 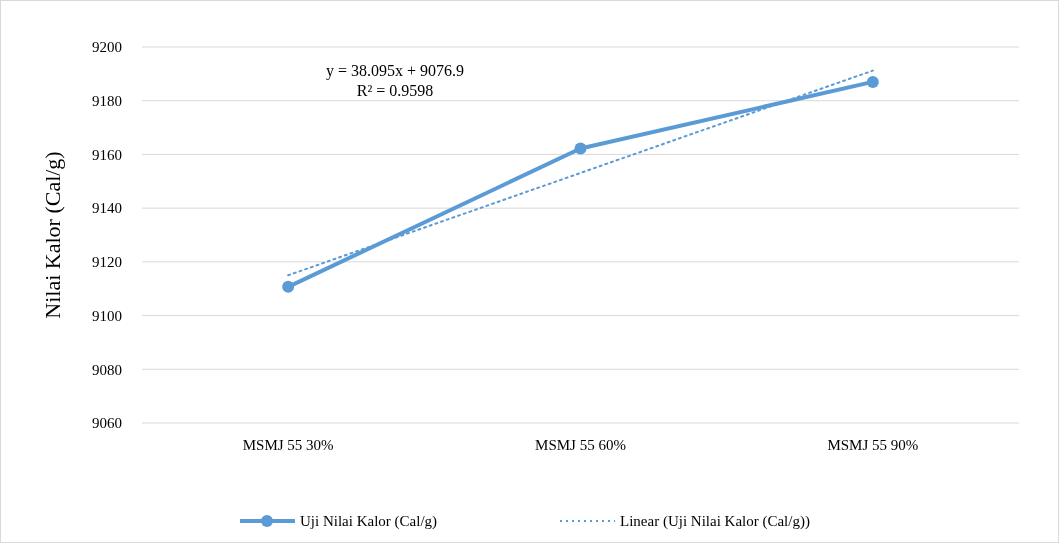 I want to click on y-tick-label: 9080, so click(x=107, y=369).